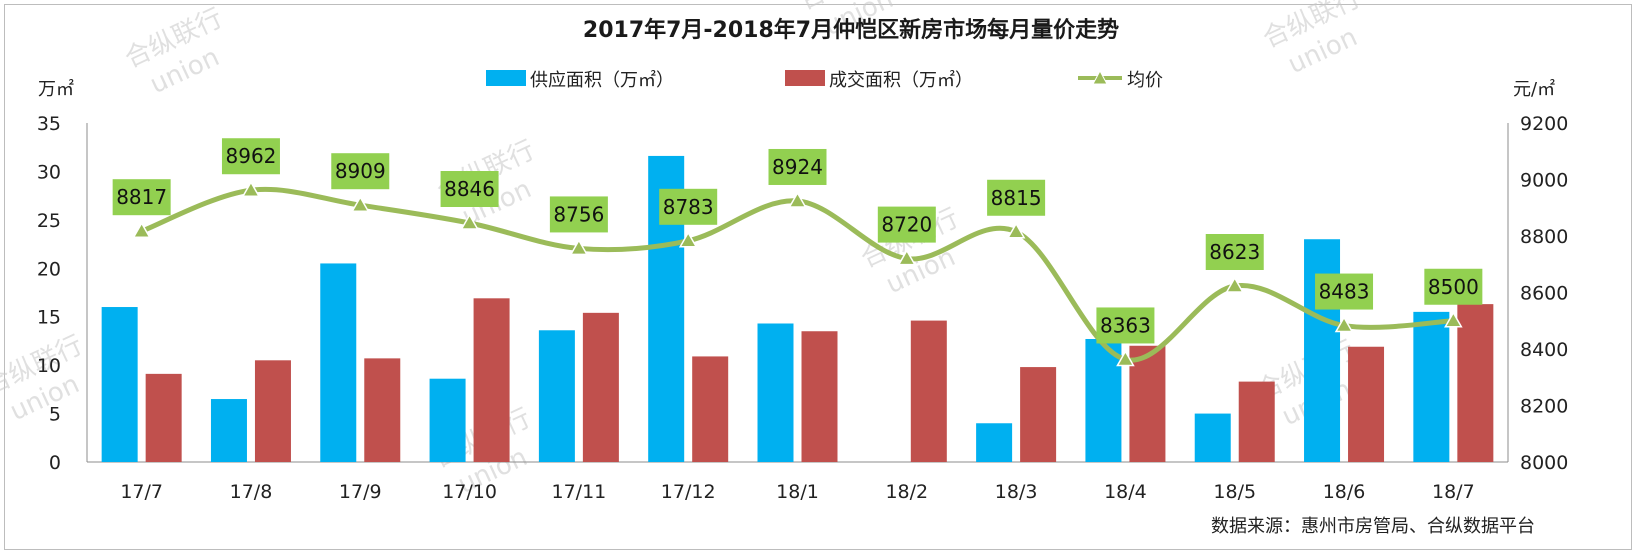 This screenshot has width=1638, height=556. Describe the element at coordinates (49, 221) in the screenshot. I see `left-tick-label: 25` at that location.